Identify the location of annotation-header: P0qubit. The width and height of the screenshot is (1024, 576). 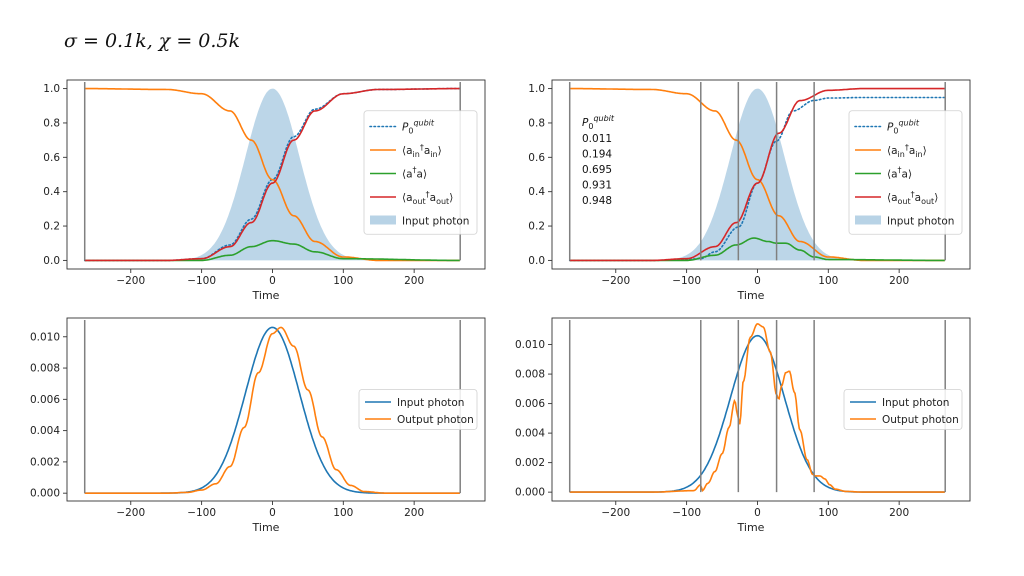
(598, 122).